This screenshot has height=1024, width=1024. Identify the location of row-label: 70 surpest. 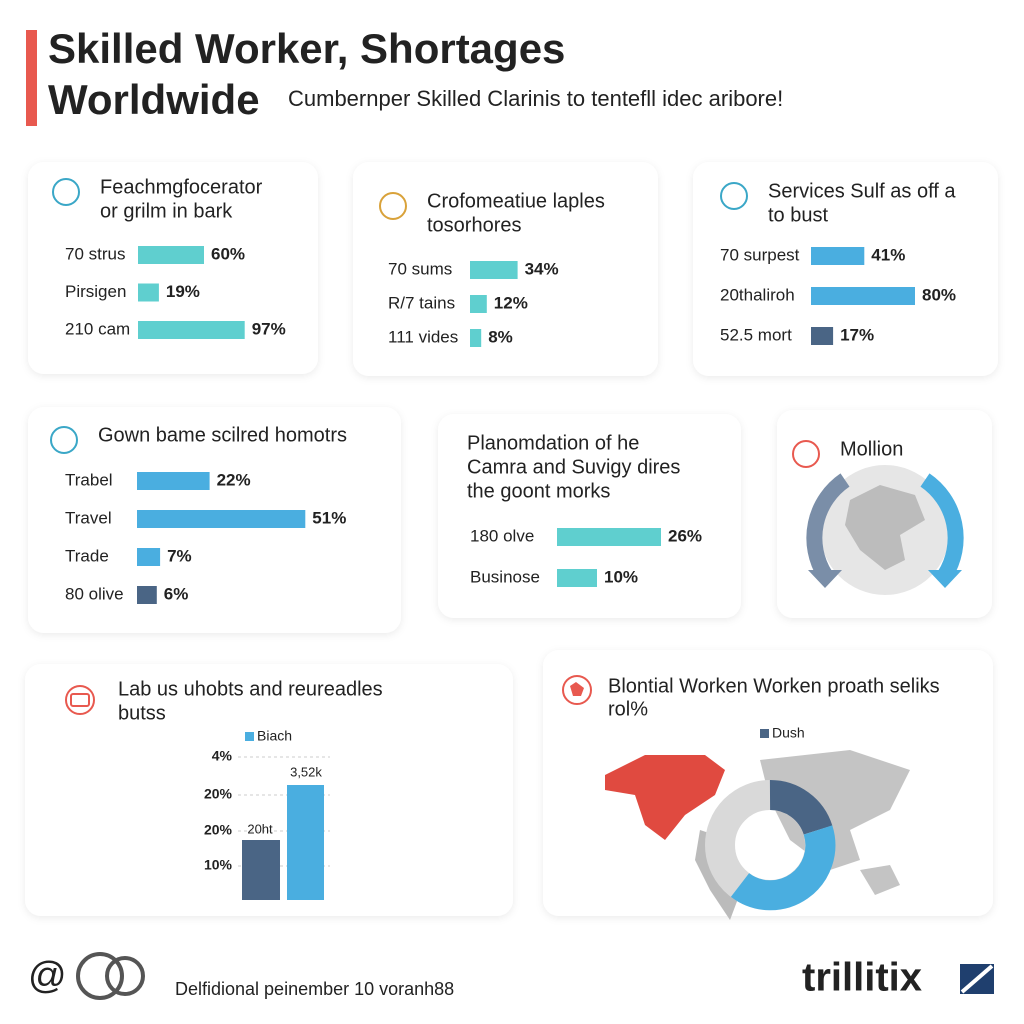
(760, 254).